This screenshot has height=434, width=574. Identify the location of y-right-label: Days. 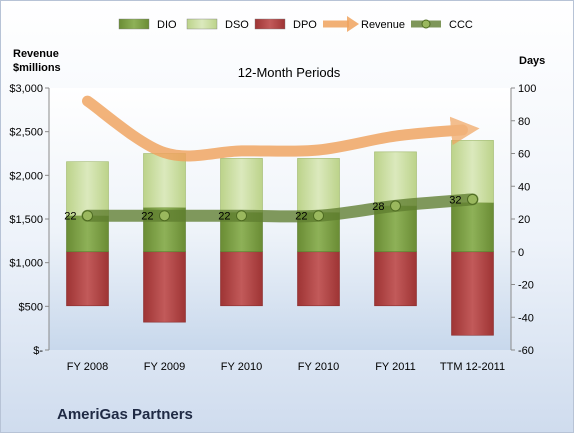
(532, 61).